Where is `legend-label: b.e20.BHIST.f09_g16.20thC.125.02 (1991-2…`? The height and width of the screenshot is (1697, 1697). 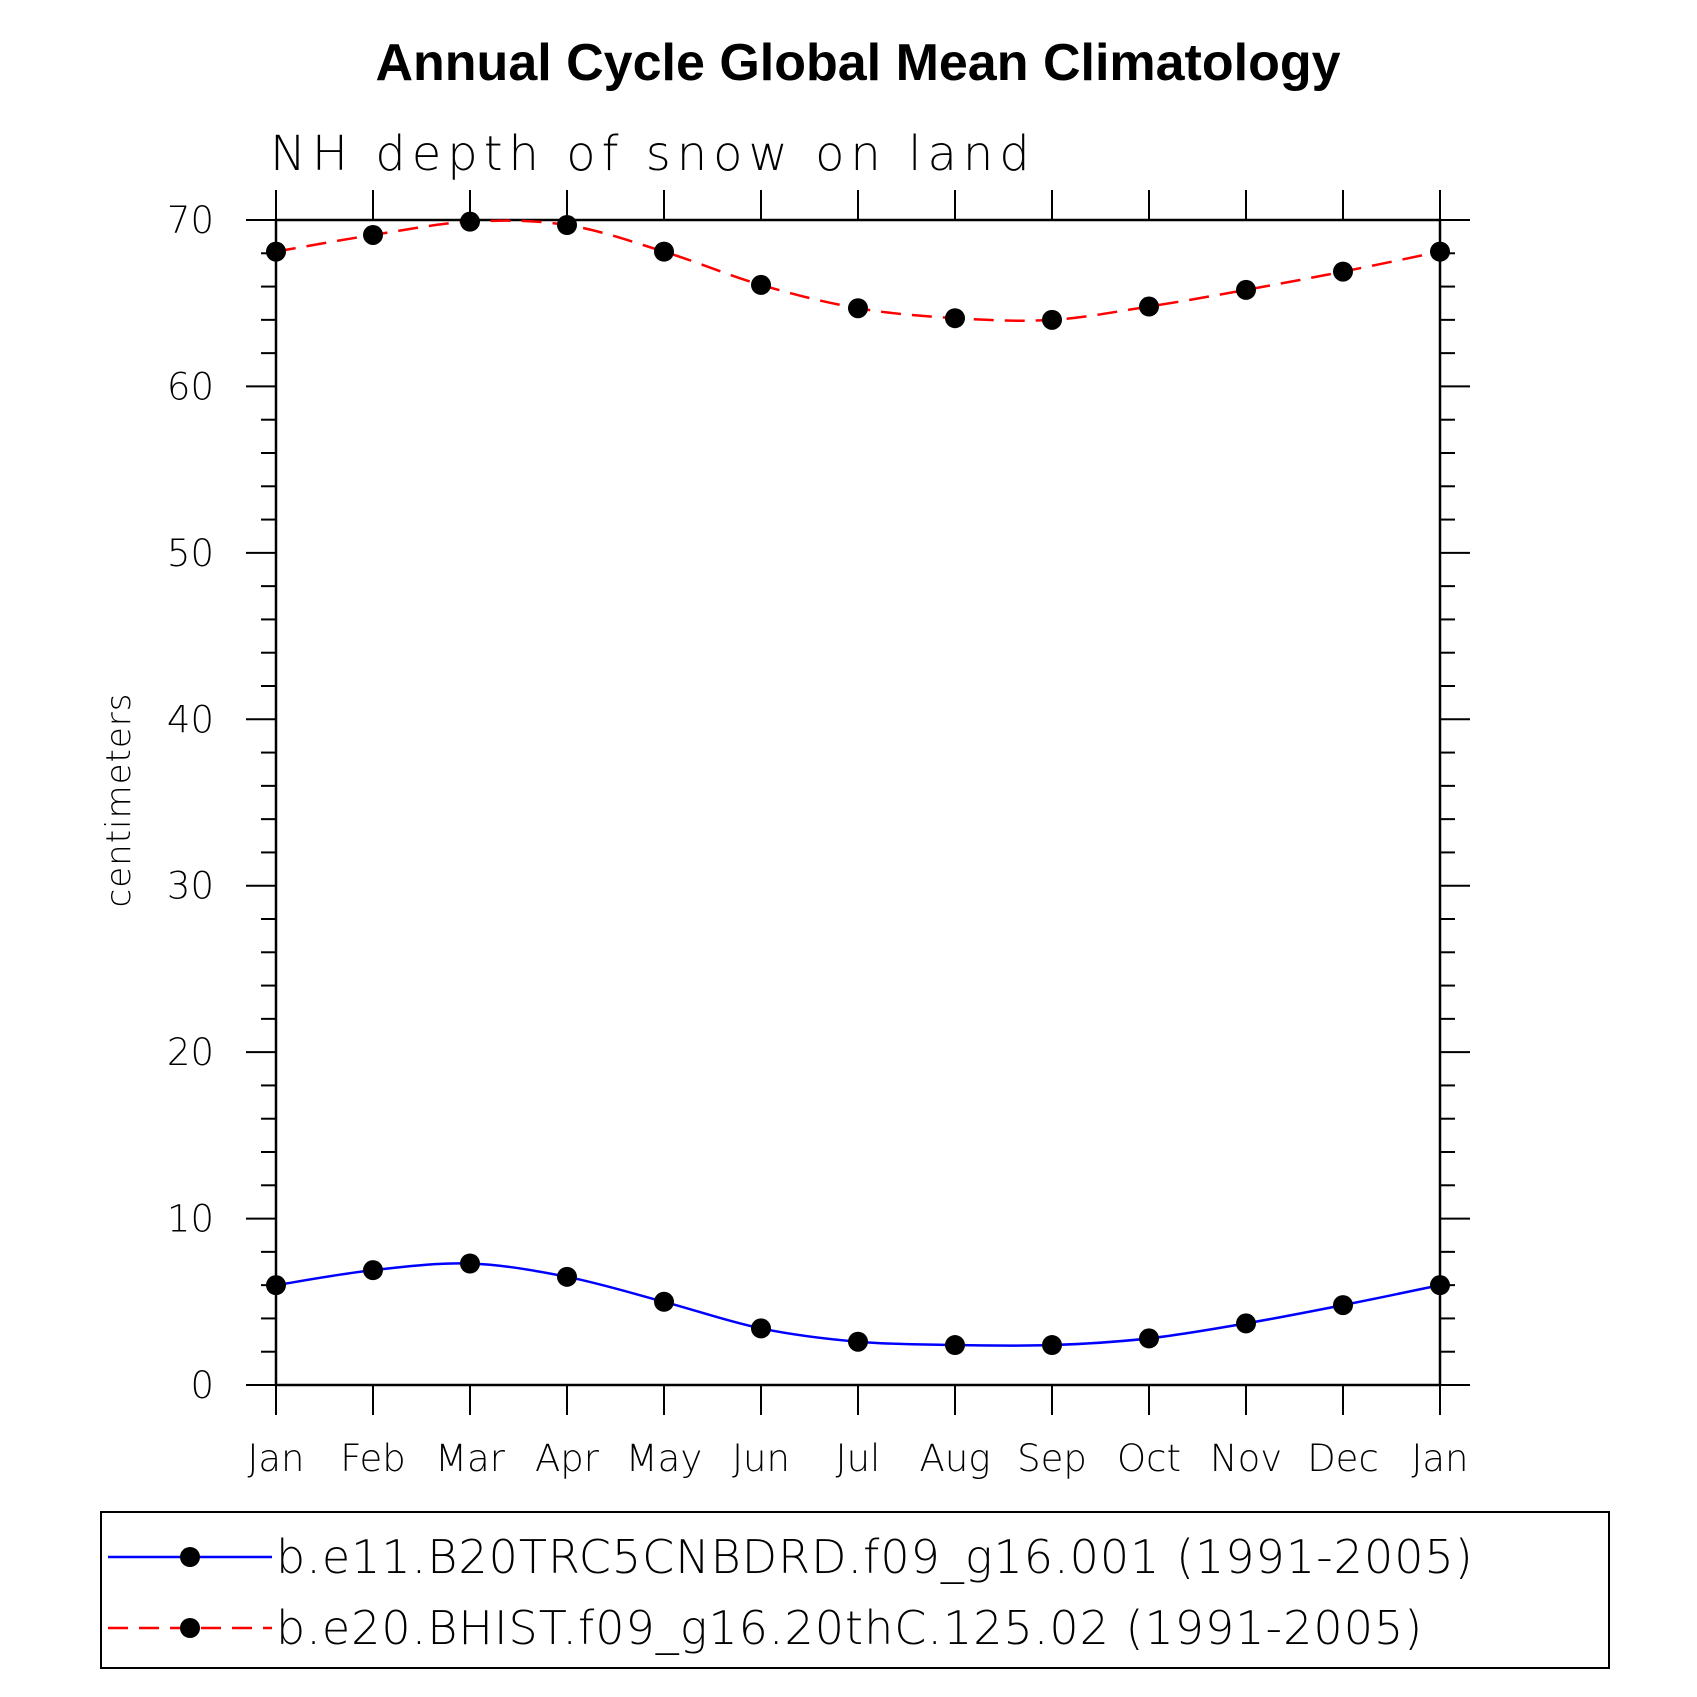 legend-label: b.e20.BHIST.f09_g16.20thC.125.02 (1991-2… is located at coordinates (849, 1628).